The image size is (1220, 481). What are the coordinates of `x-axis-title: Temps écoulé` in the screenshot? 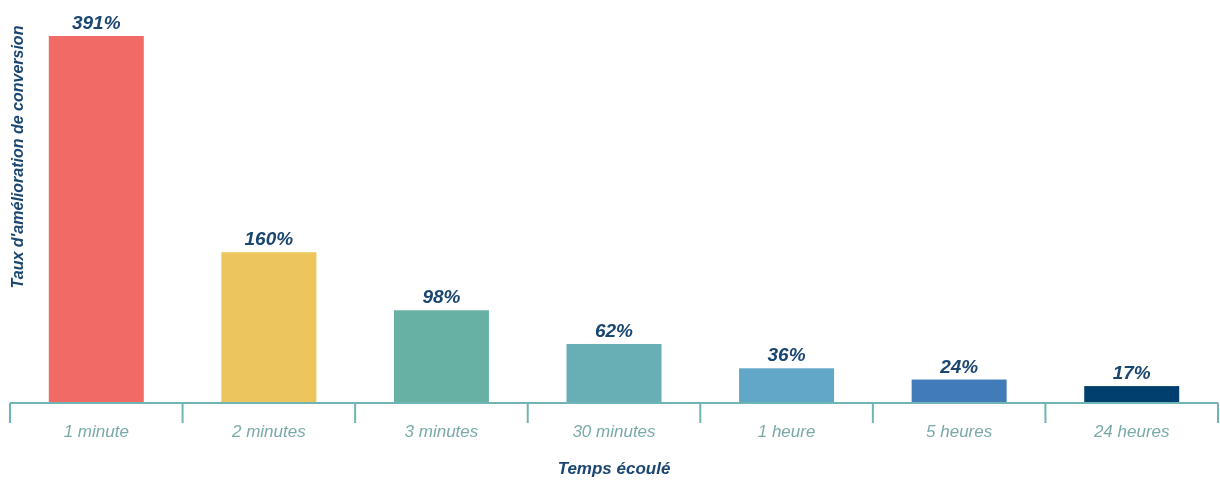 It's located at (614, 468).